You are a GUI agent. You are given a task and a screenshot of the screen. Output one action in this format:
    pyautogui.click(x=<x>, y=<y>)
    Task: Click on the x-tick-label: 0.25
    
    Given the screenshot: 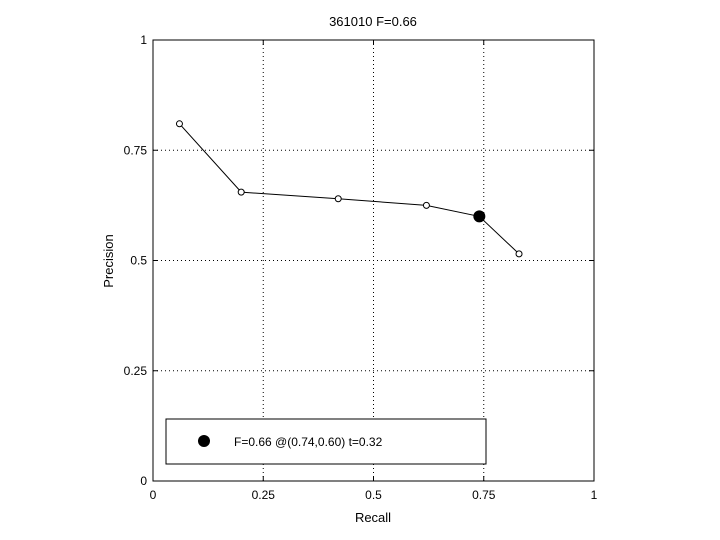 What is the action you would take?
    pyautogui.click(x=264, y=495)
    